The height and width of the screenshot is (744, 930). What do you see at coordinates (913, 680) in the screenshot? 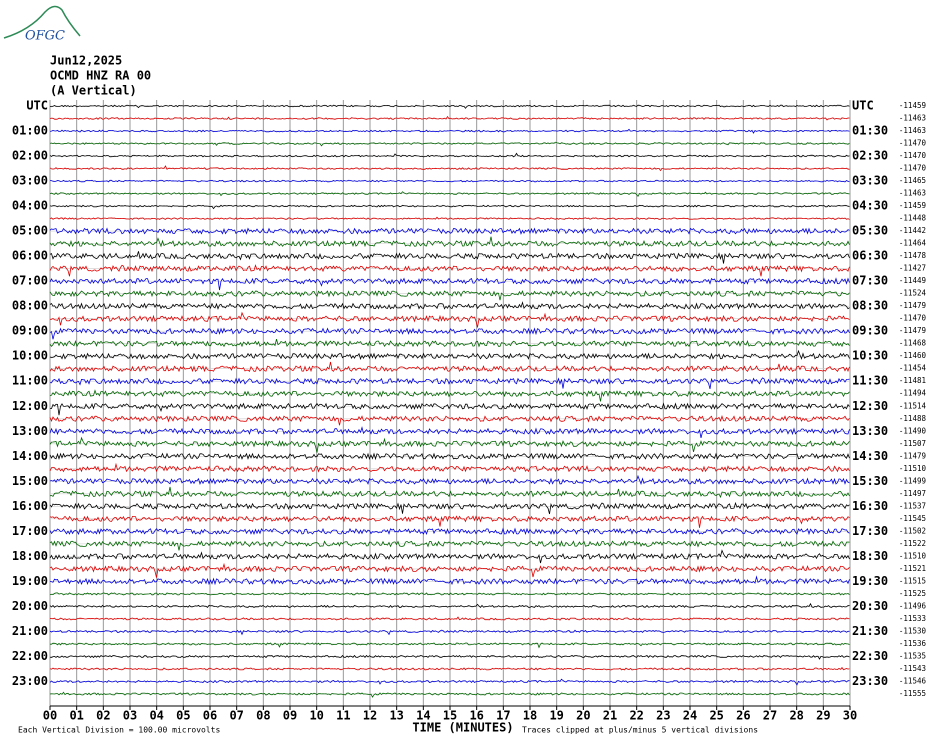
I see `offset-label: -11546` at bounding box center [913, 680].